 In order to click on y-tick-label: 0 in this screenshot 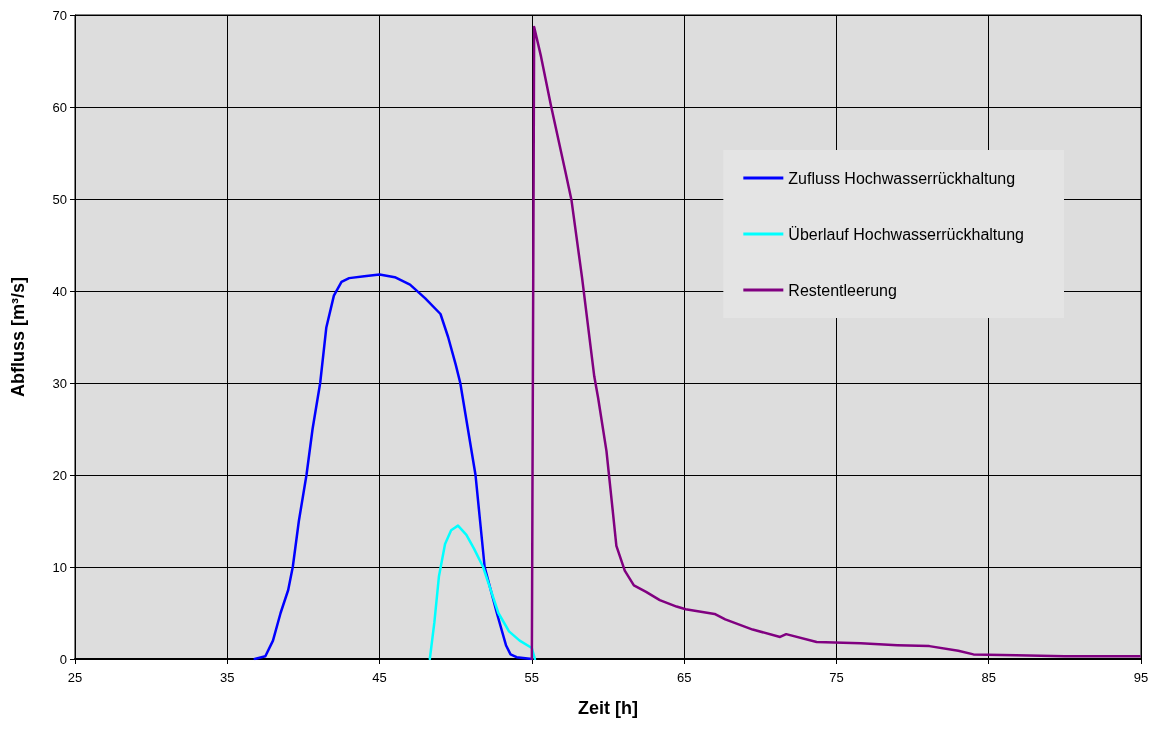, I will do `click(63, 659)`.